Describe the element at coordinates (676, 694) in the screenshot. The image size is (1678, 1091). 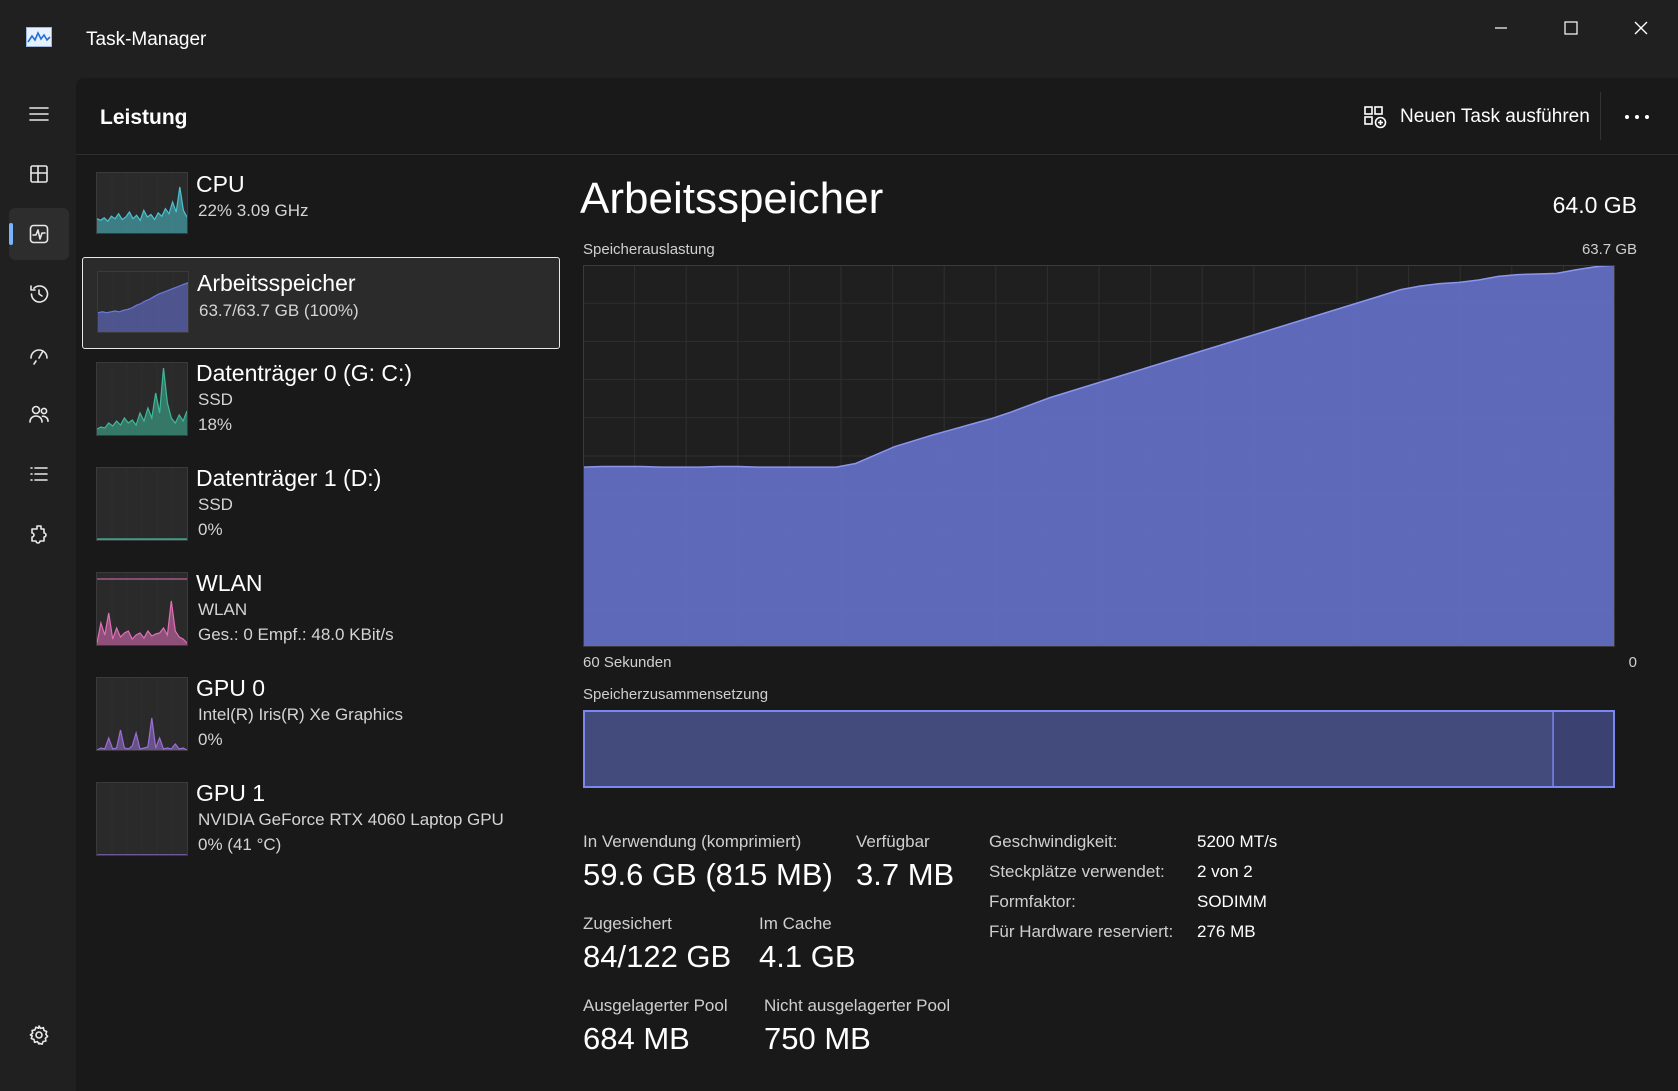
I see `composition-label: Speicherzusammensetzung` at that location.